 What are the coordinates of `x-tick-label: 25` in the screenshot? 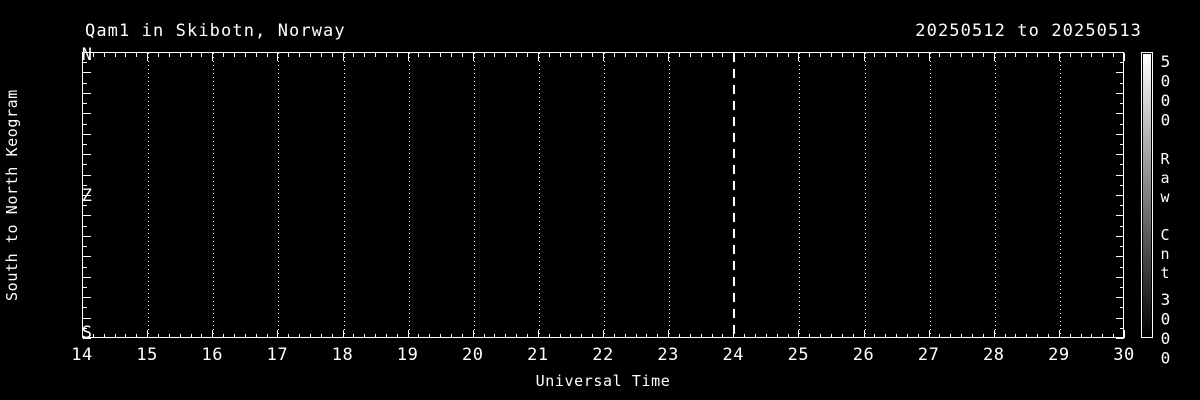 It's located at (798, 355).